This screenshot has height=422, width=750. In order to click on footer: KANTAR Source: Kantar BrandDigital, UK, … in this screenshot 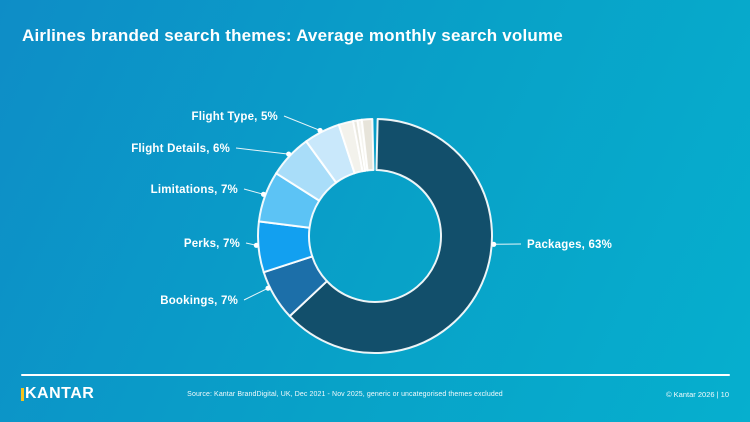, I will do `click(375, 399)`.